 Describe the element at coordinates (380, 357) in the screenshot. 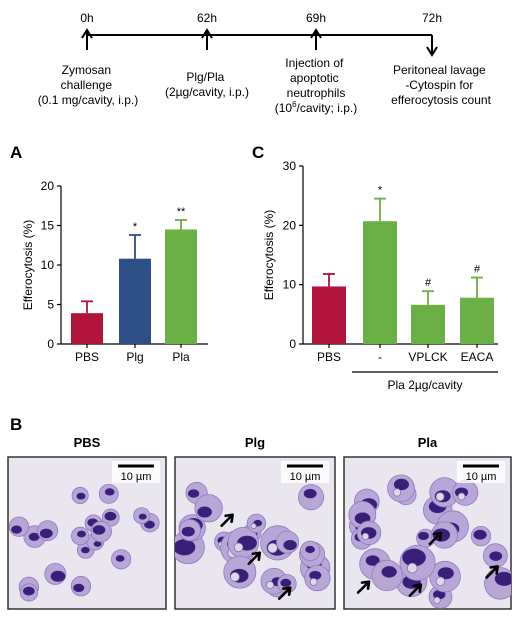

I see `x-tick-label: -` at that location.